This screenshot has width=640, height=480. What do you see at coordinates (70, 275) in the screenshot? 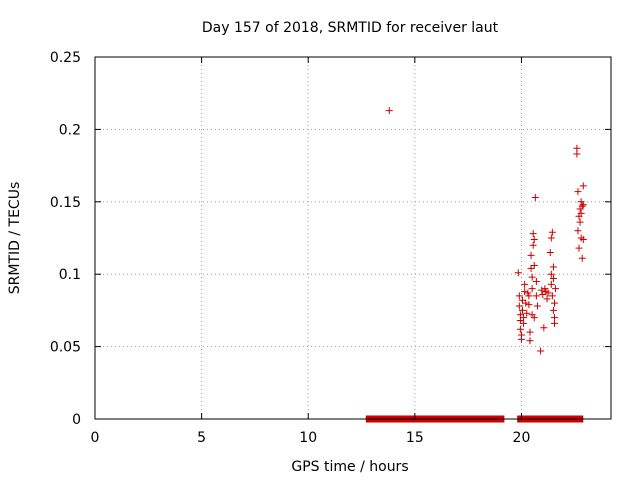
I see `y-tick-label: 0.1` at bounding box center [70, 275].